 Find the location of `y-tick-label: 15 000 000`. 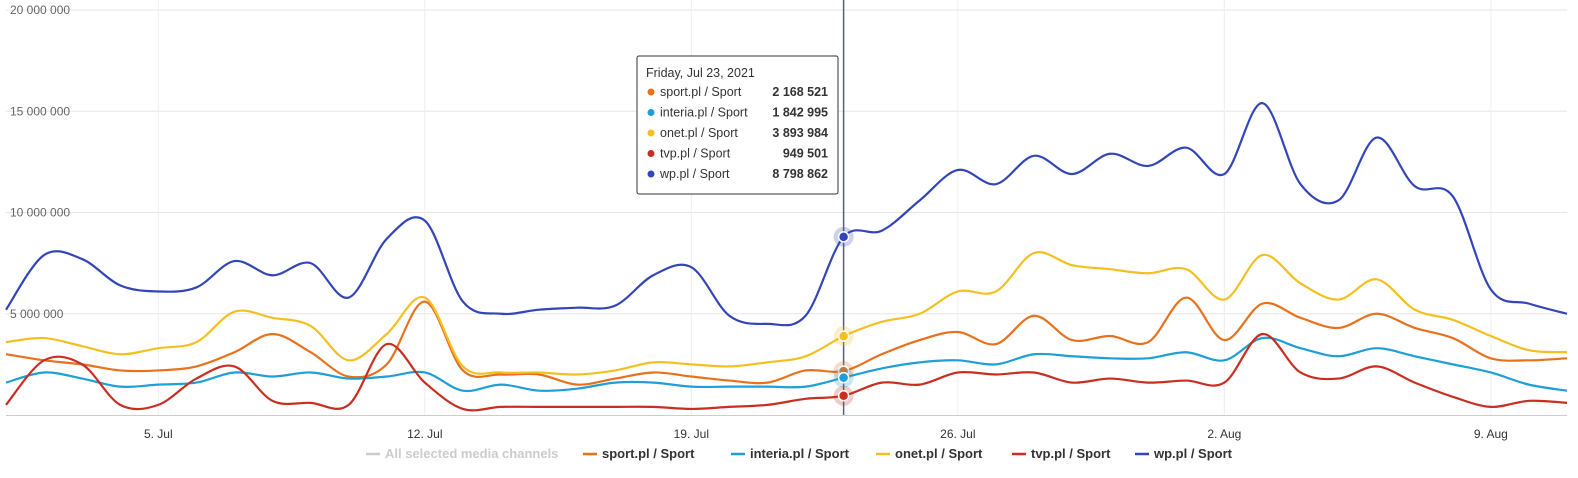

y-tick-label: 15 000 000 is located at coordinates (40, 111).